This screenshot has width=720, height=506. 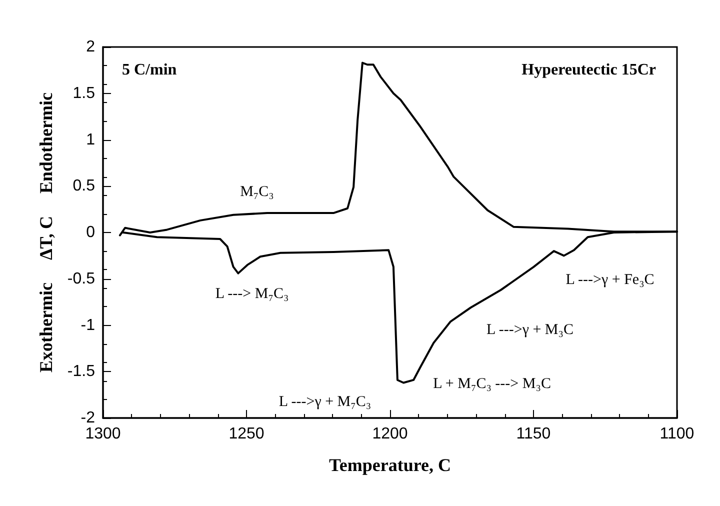 What do you see at coordinates (46, 232) in the screenshot?
I see `y-axis-title: Exothermic ΔT, C Endothermic` at bounding box center [46, 232].